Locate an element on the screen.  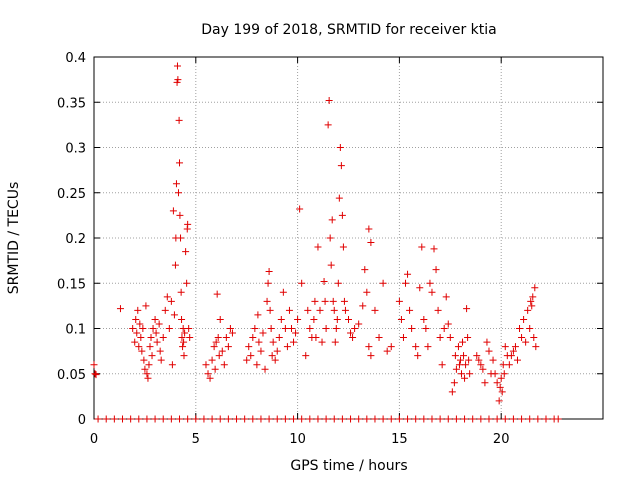
x-tick-label: 10 is located at coordinates (297, 439).